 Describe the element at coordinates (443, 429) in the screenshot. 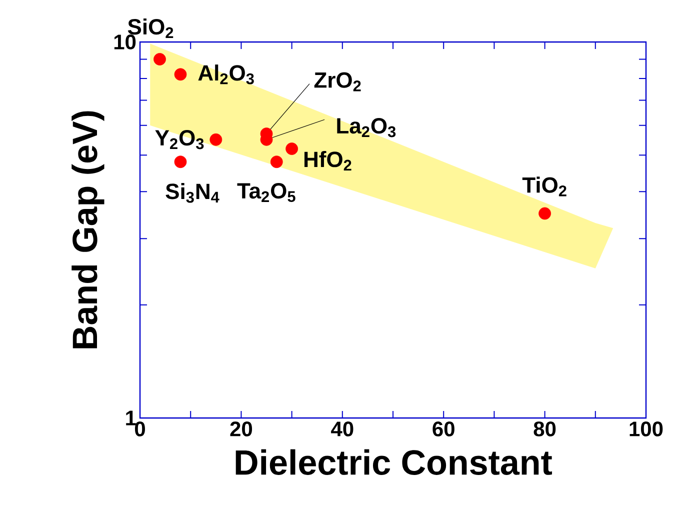

I see `x-tick-label: 60` at that location.